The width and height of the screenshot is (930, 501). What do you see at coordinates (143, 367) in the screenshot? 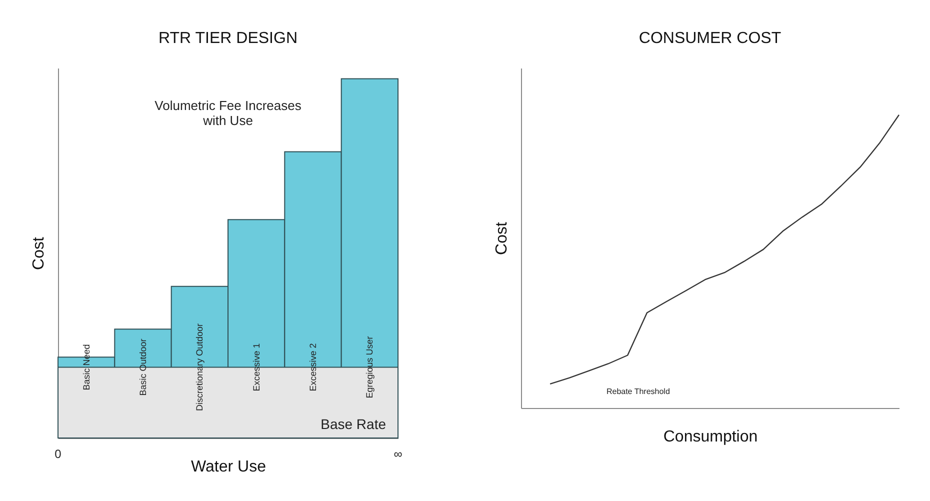
I see `x-tick-label: Basic Outdoor` at bounding box center [143, 367].